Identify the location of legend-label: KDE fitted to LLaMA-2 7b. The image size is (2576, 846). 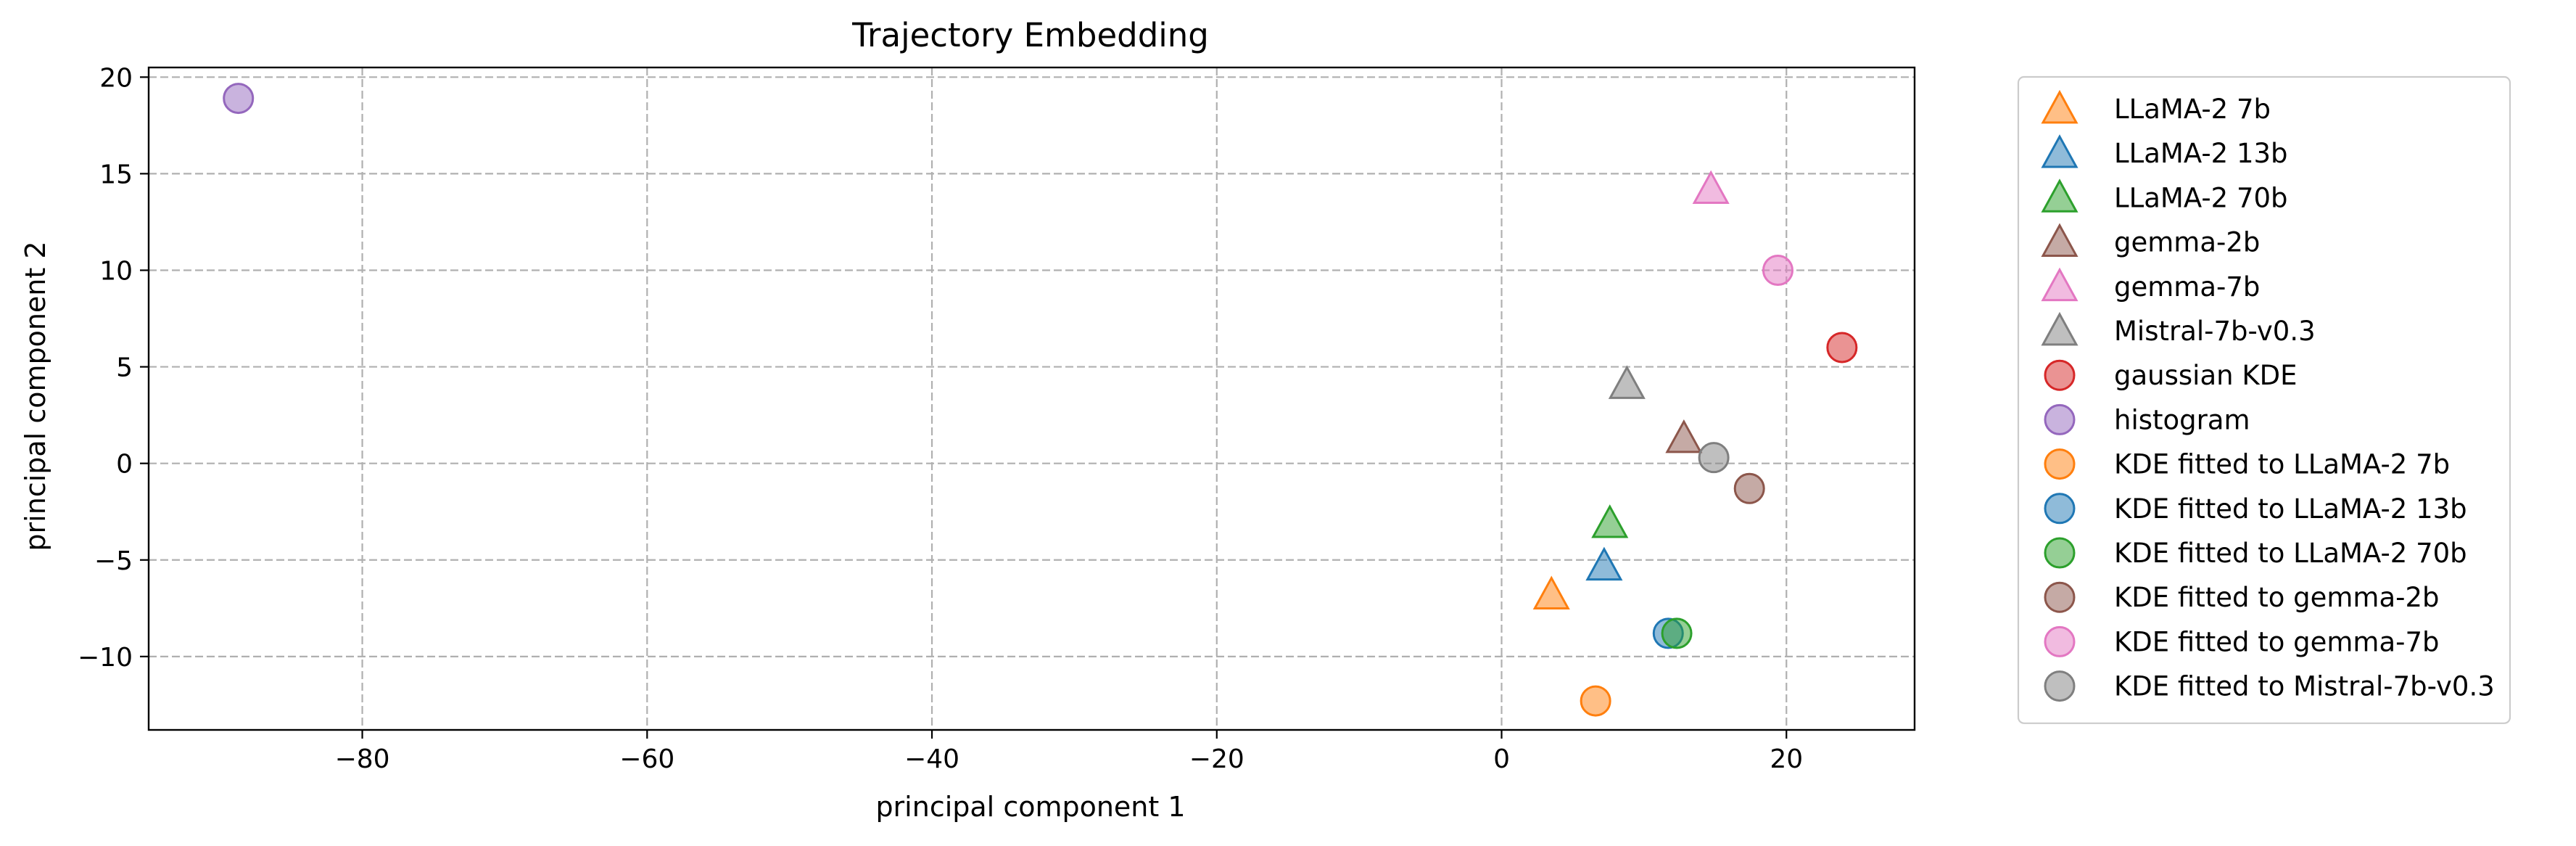
(2282, 464).